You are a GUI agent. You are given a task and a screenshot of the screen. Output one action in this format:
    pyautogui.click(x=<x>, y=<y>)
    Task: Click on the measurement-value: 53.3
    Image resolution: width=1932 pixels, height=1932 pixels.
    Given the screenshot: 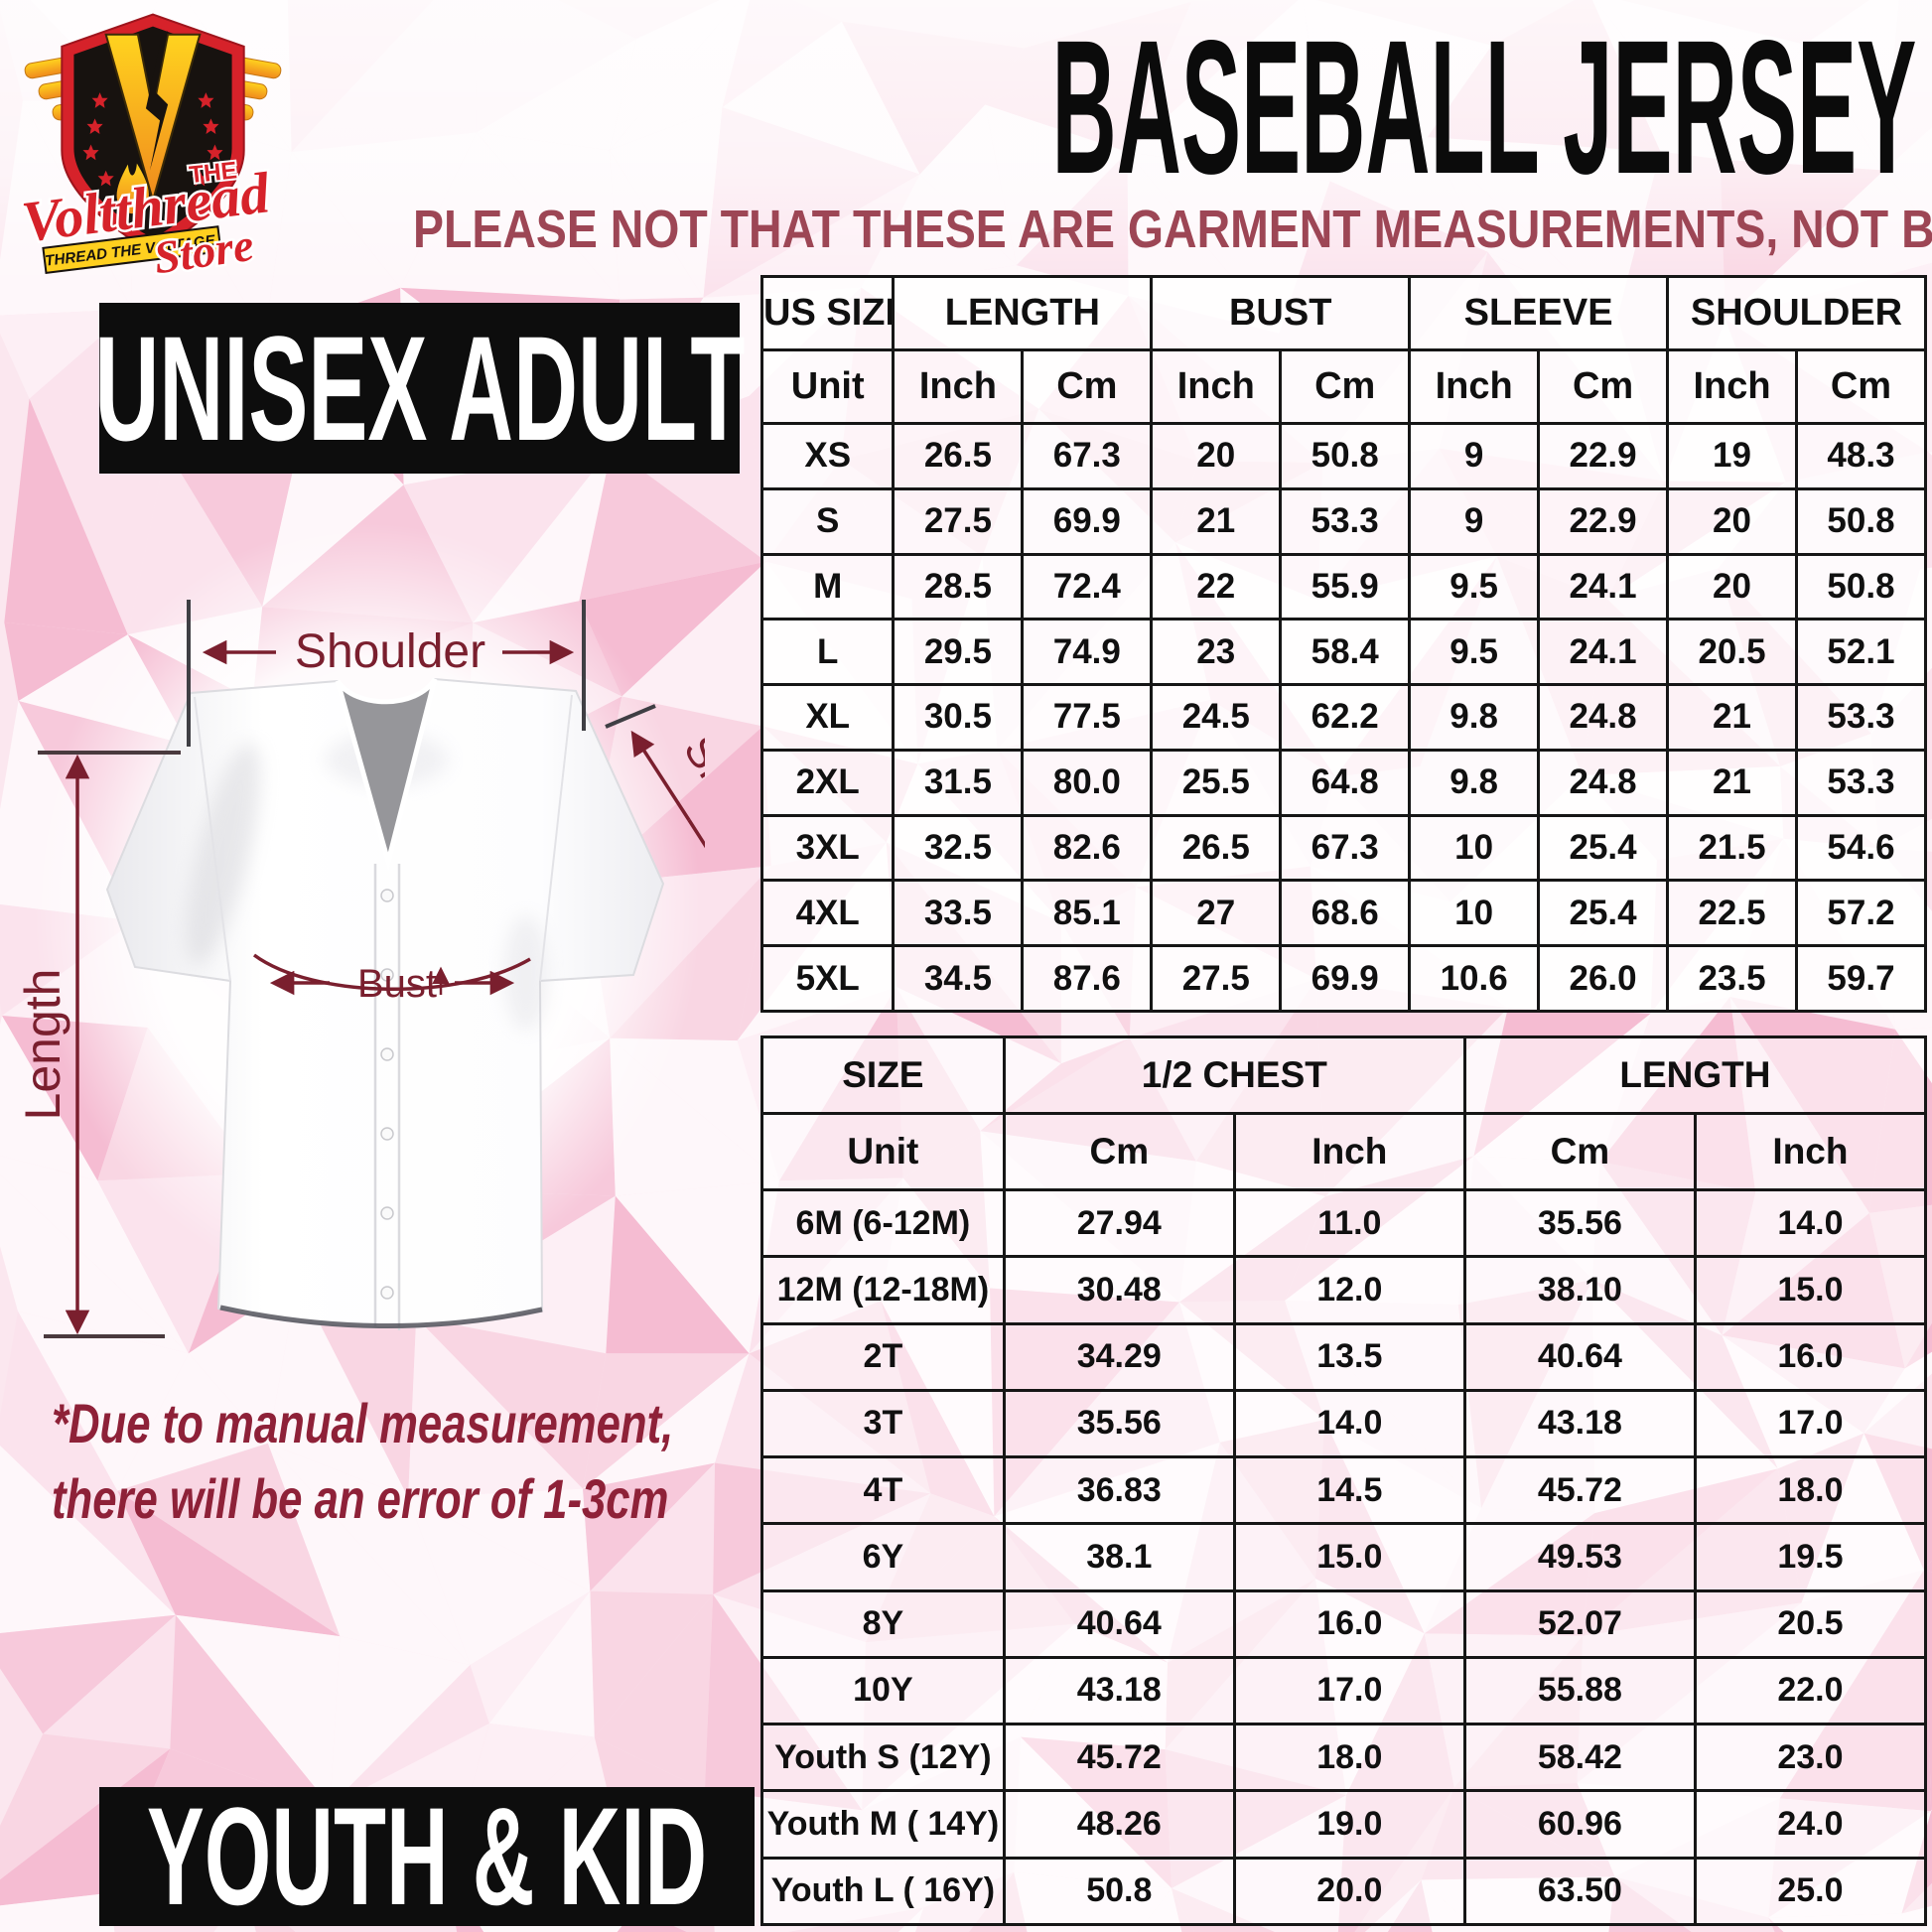 What is the action you would take?
    pyautogui.click(x=1861, y=783)
    